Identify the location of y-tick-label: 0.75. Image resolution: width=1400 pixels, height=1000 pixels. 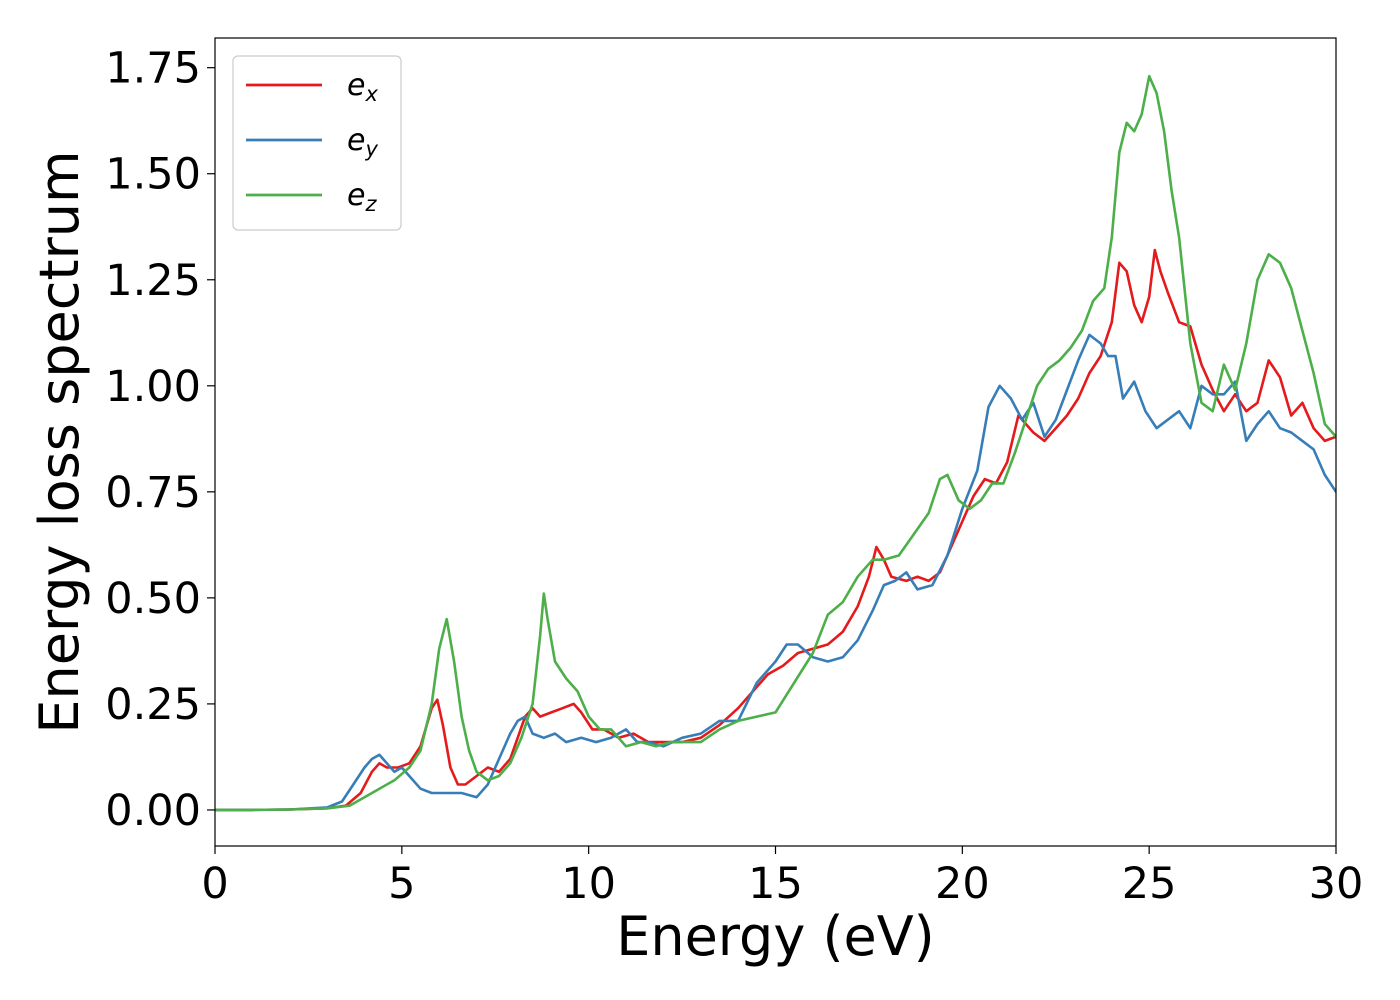
(153, 493).